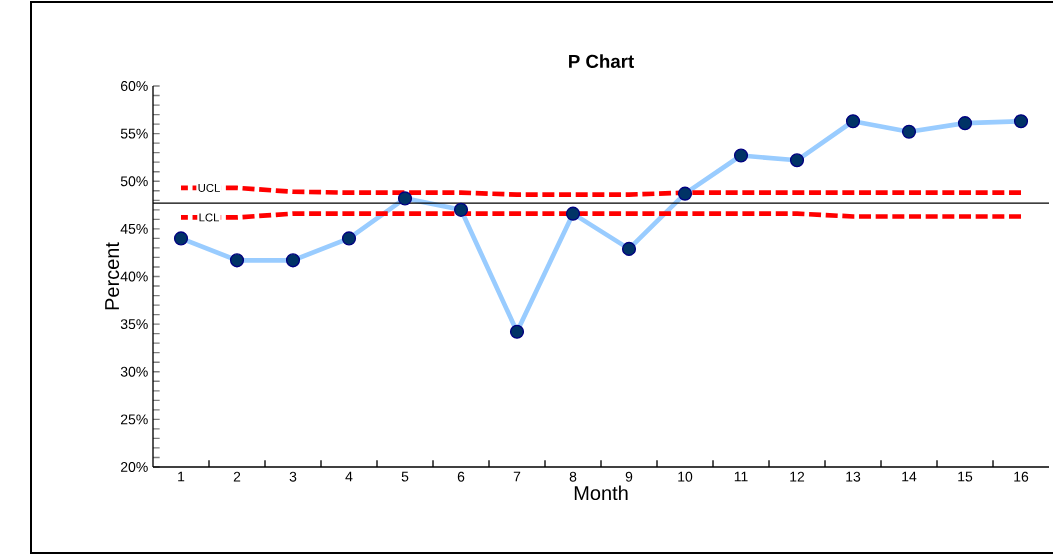 The height and width of the screenshot is (554, 1053). I want to click on x-tick-label: 11, so click(741, 476).